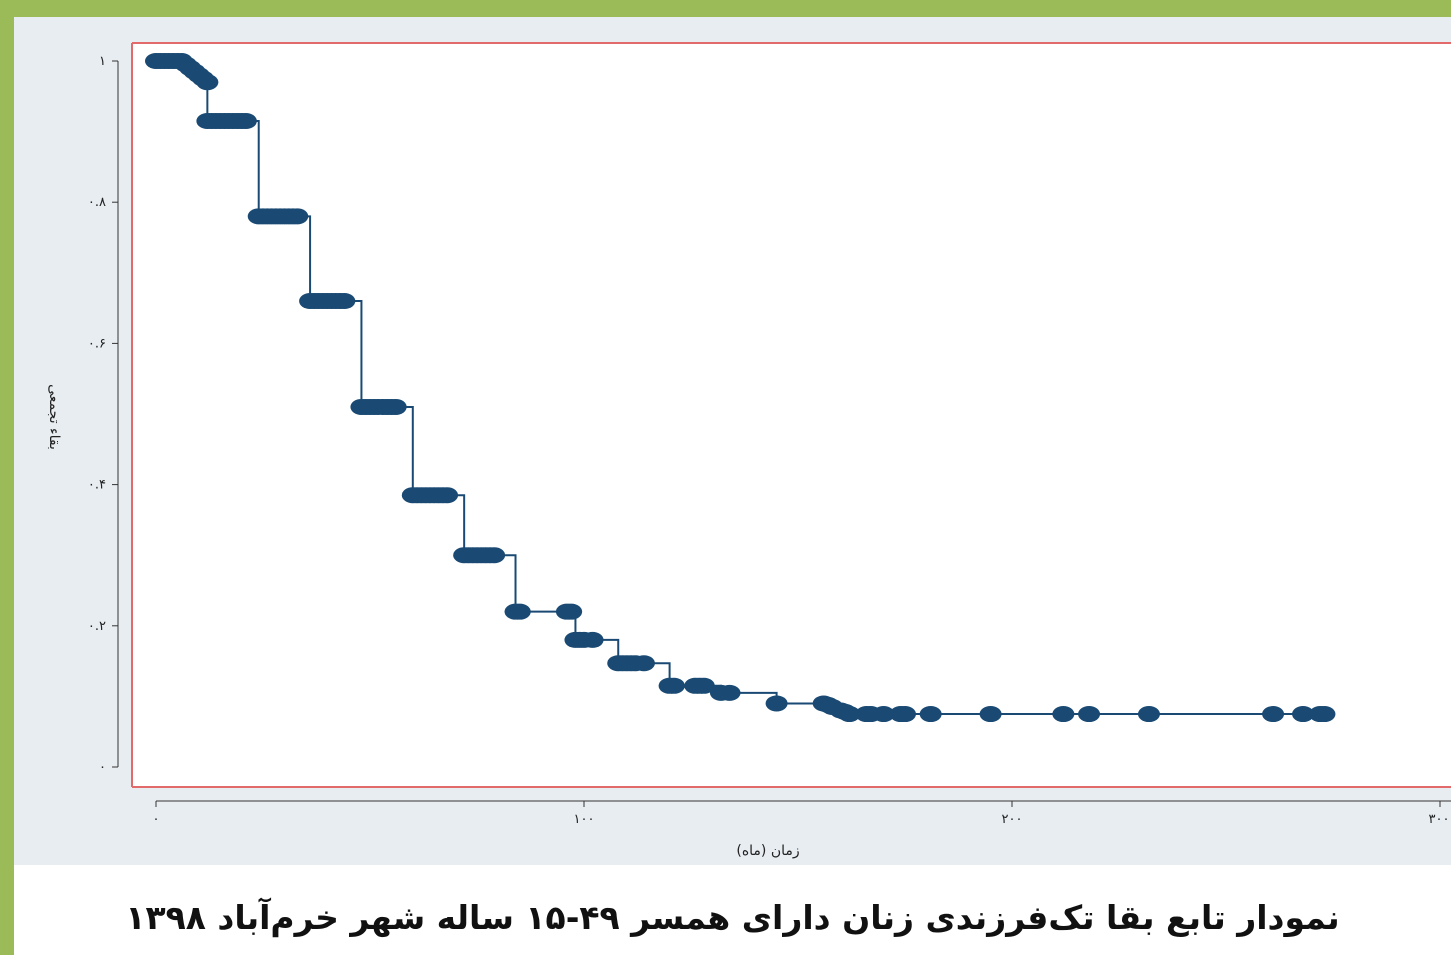 The height and width of the screenshot is (955, 1451). Describe the element at coordinates (156, 819) in the screenshot. I see `x-tick-label: ۰` at that location.